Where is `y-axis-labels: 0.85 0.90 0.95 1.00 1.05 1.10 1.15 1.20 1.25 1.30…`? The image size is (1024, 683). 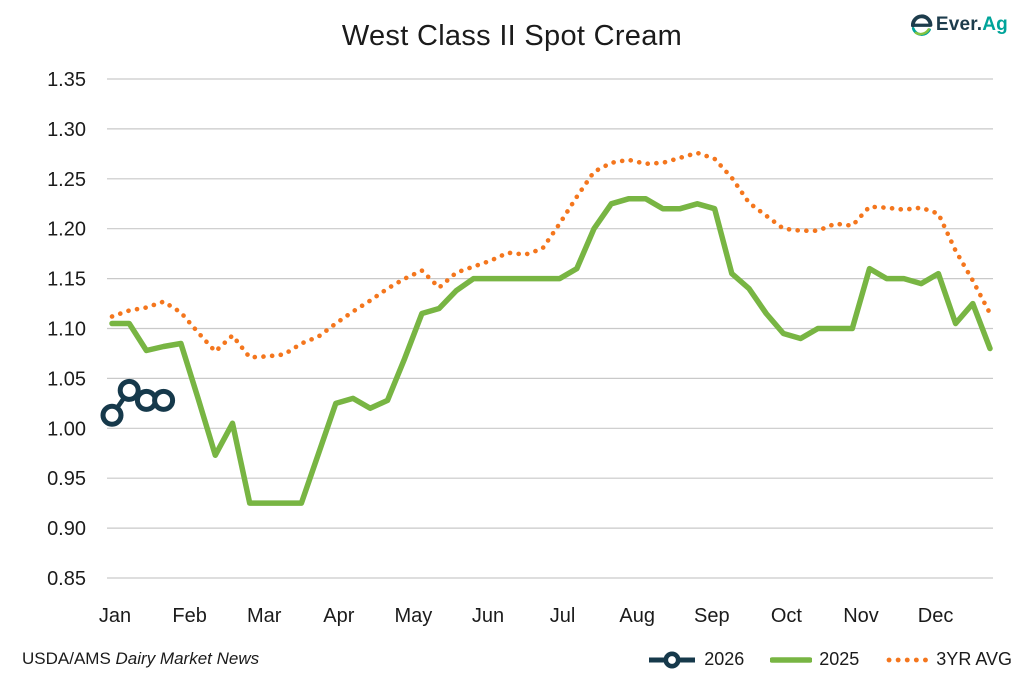 y-axis-labels: 0.85 0.90 0.95 1.00 1.05 1.10 1.15 1.20 1.25 1.30… is located at coordinates (66, 329).